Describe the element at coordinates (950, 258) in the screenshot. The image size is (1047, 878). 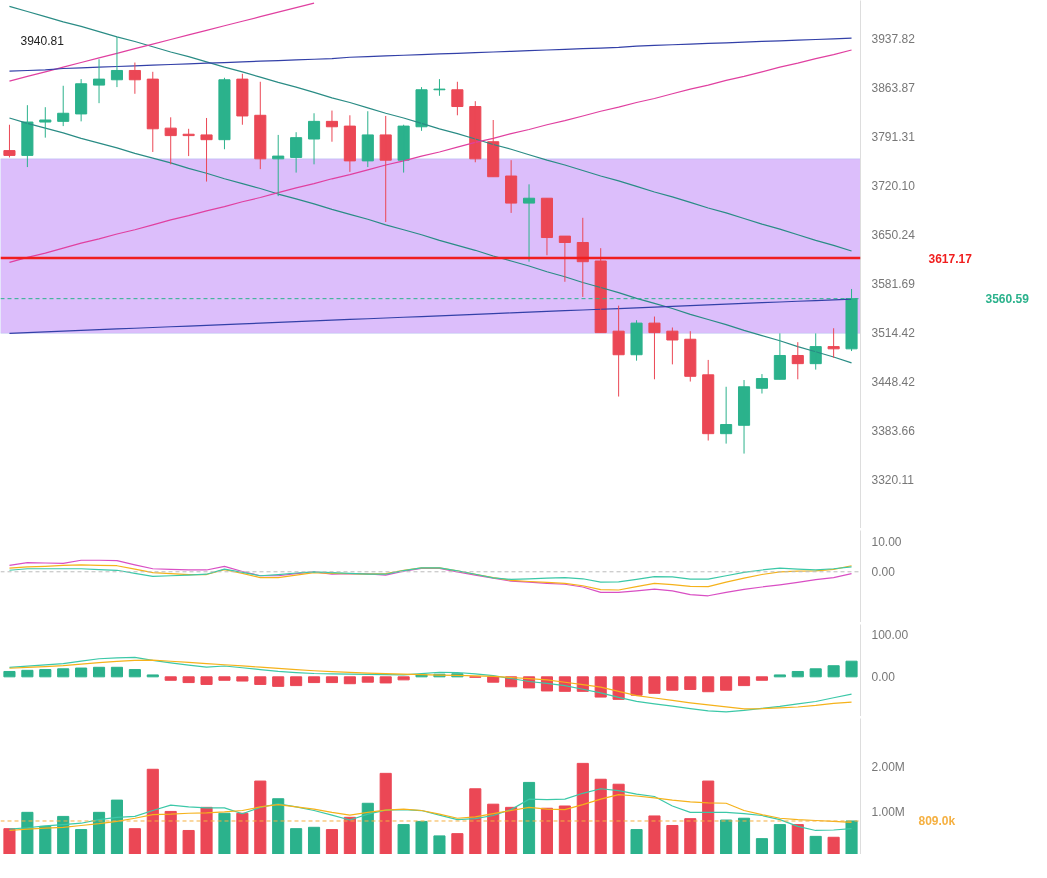
I see `ref-line-label: 3617.17` at that location.